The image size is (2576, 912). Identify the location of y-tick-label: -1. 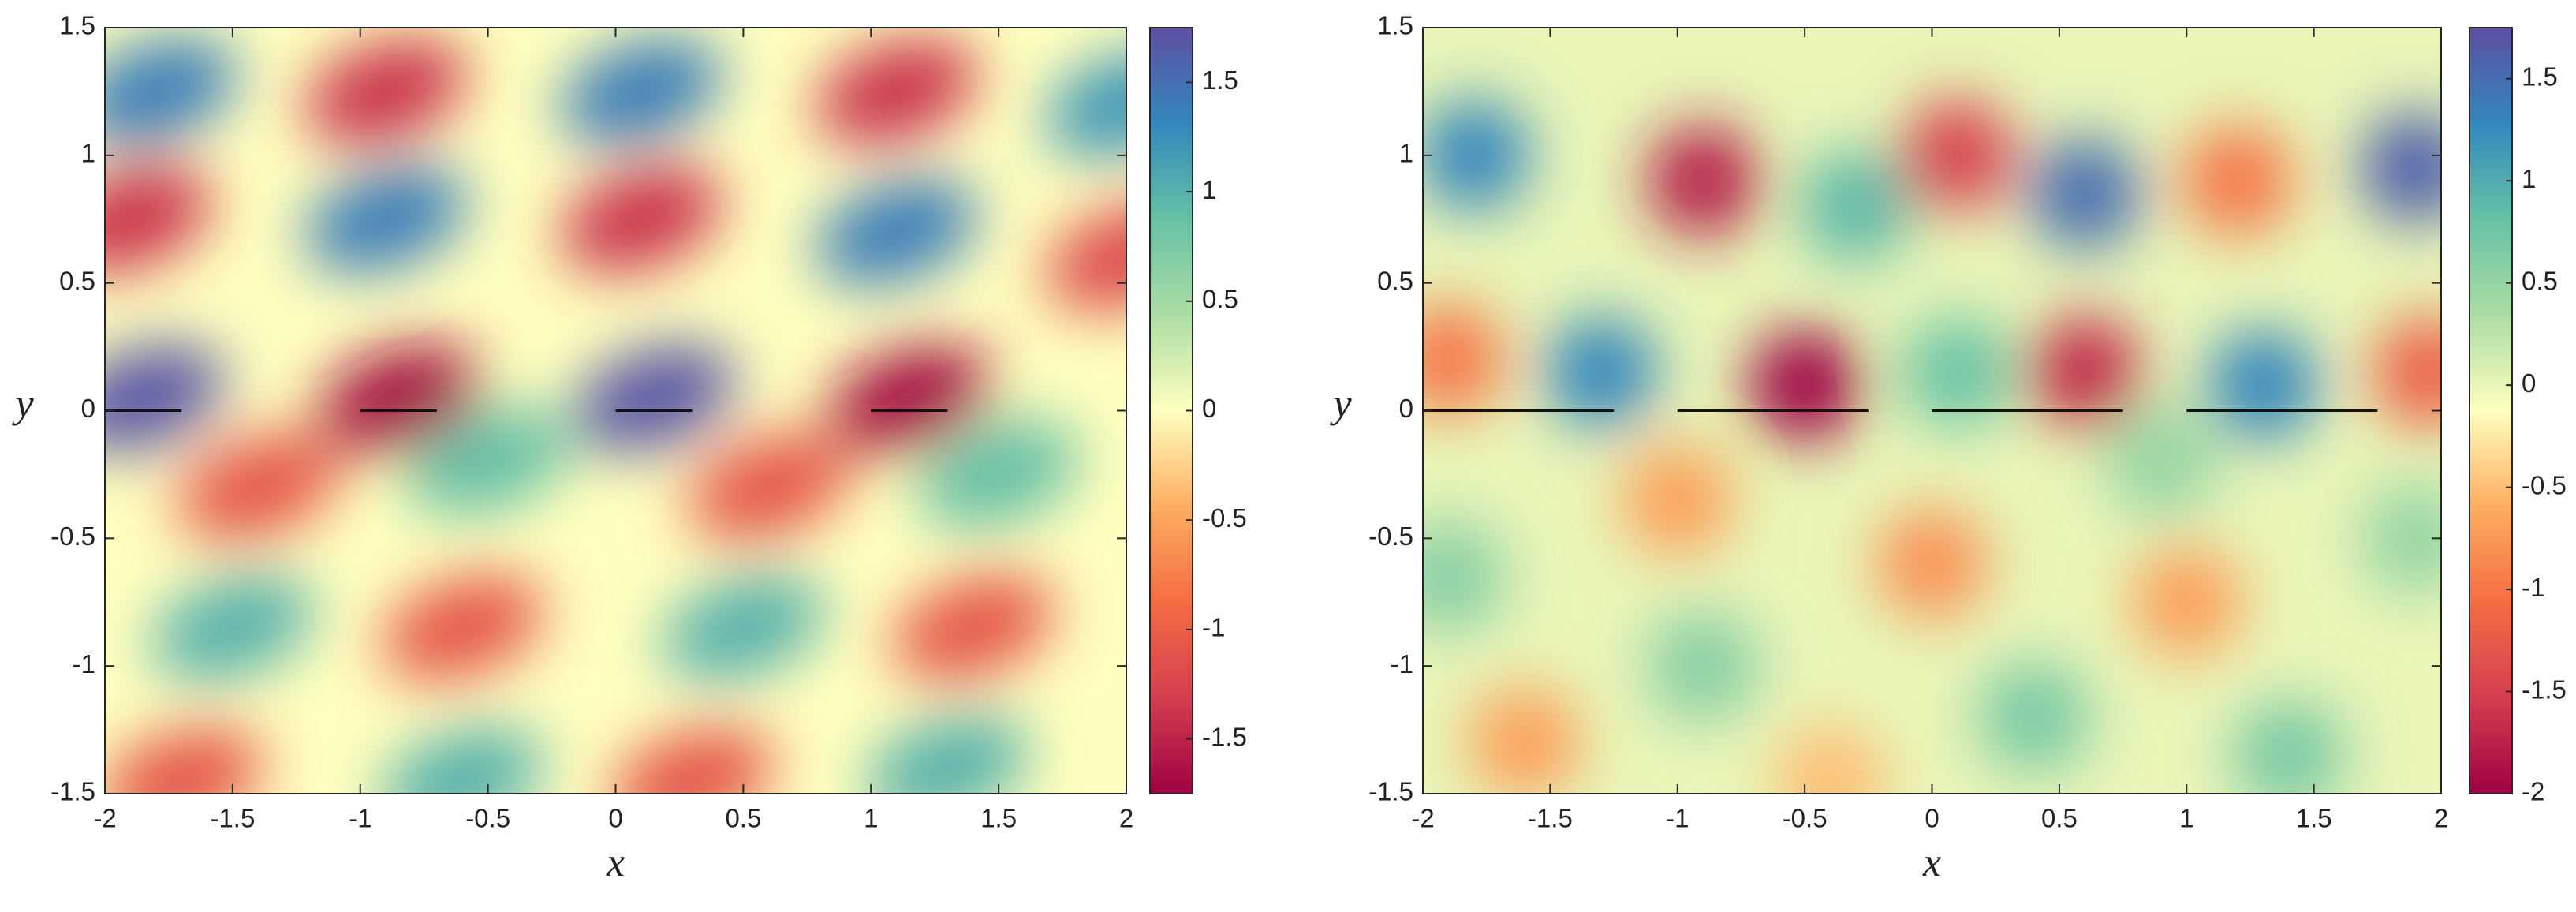
(1402, 663).